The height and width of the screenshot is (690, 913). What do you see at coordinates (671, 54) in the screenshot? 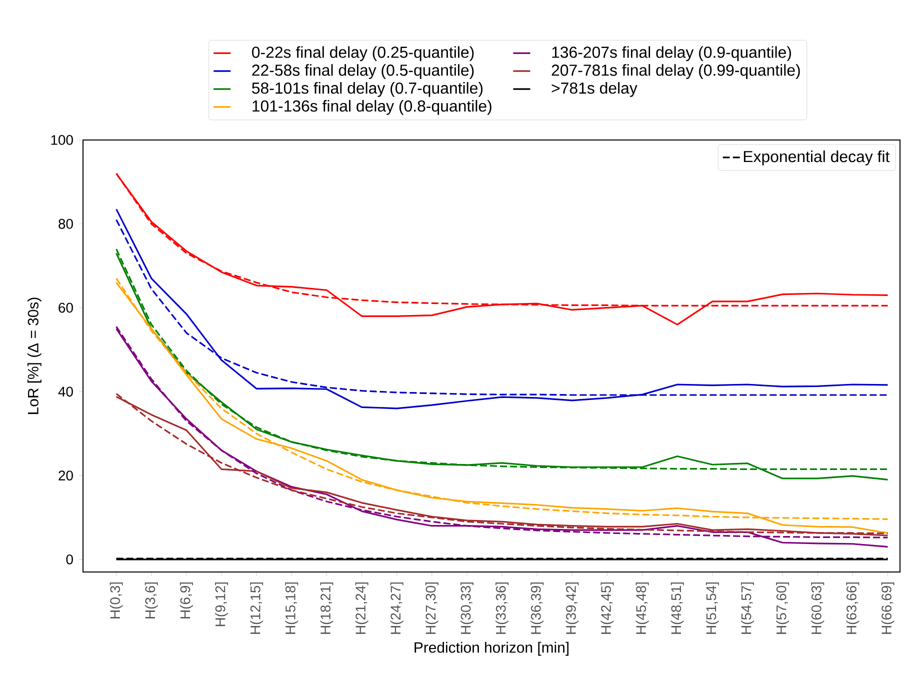
I see `legend-label: 136-207s final delay (0.9-quantile)` at bounding box center [671, 54].